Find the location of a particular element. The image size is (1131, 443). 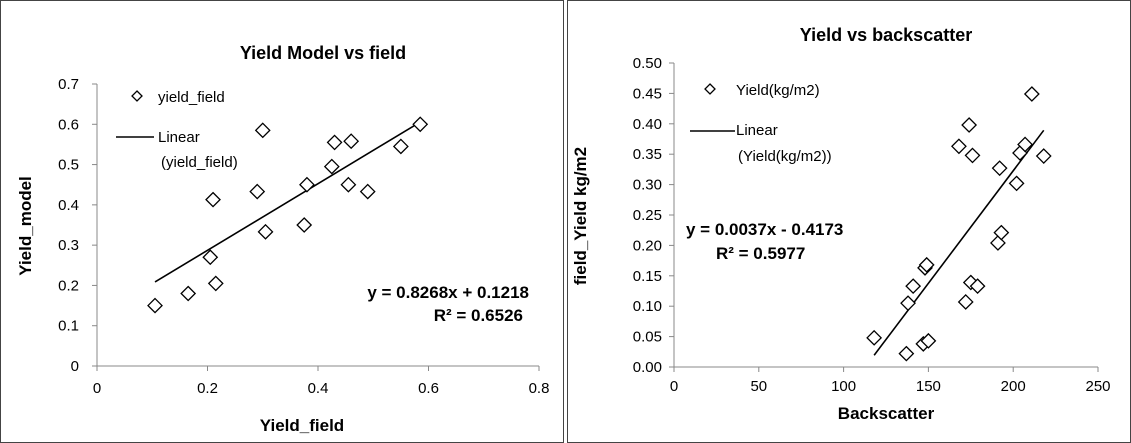

y-tick-label: 0.25 is located at coordinates (647, 215).